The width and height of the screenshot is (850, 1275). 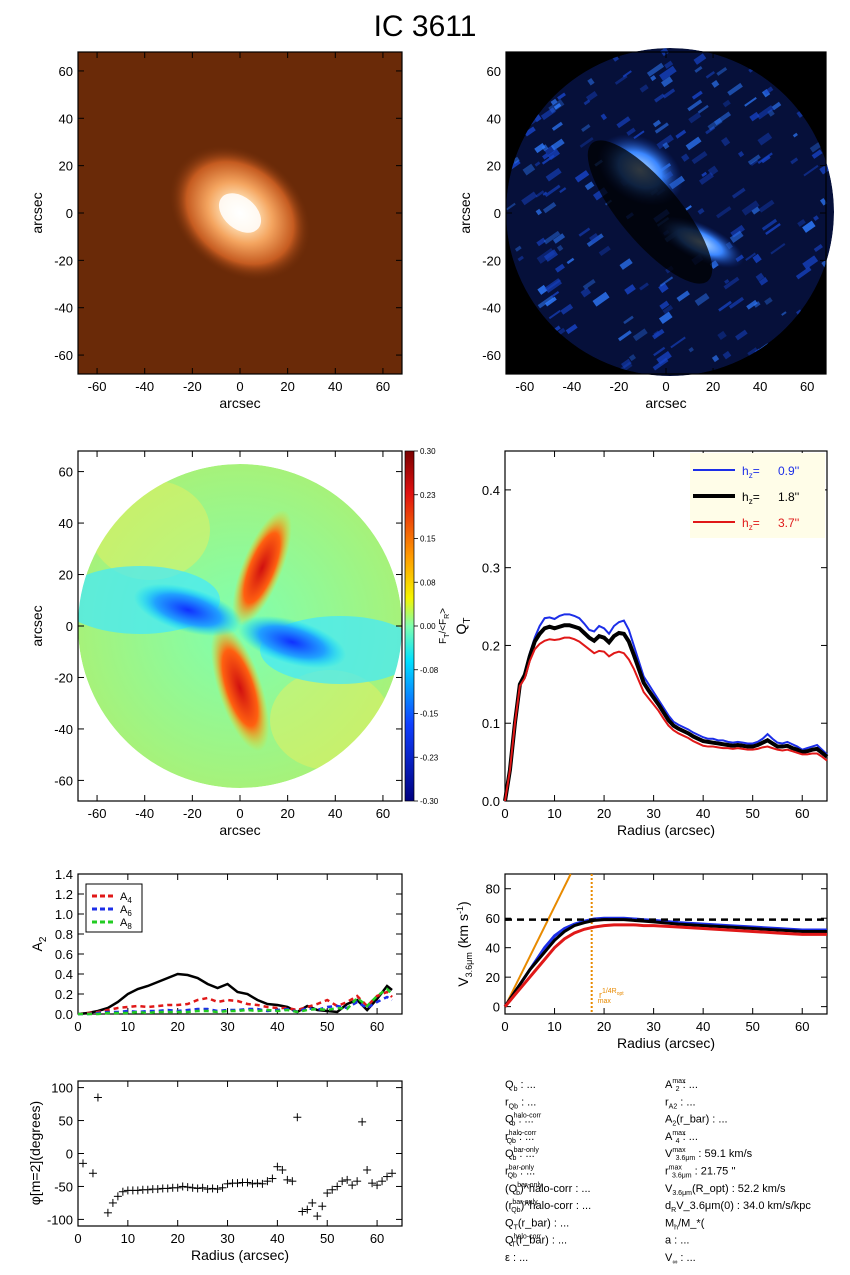 I want to click on y-tick-label: 0.3, so click(x=491, y=568).